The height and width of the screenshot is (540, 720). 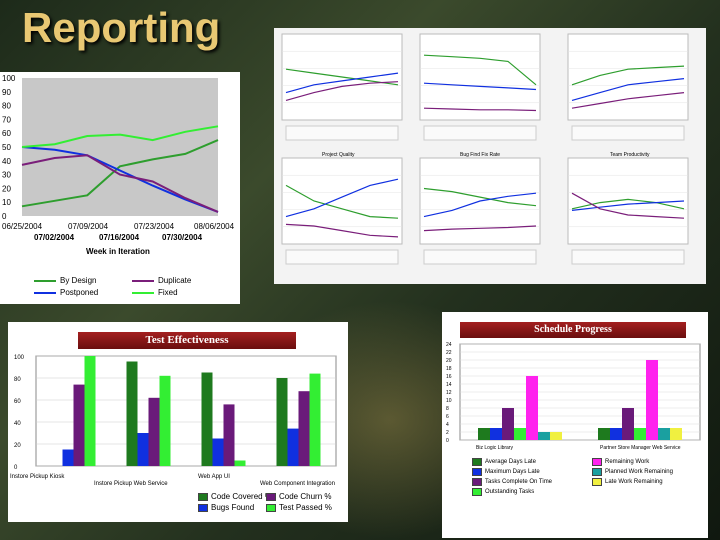 What do you see at coordinates (630, 155) in the screenshot?
I see `mini-title-productivity: Team Productivity` at bounding box center [630, 155].